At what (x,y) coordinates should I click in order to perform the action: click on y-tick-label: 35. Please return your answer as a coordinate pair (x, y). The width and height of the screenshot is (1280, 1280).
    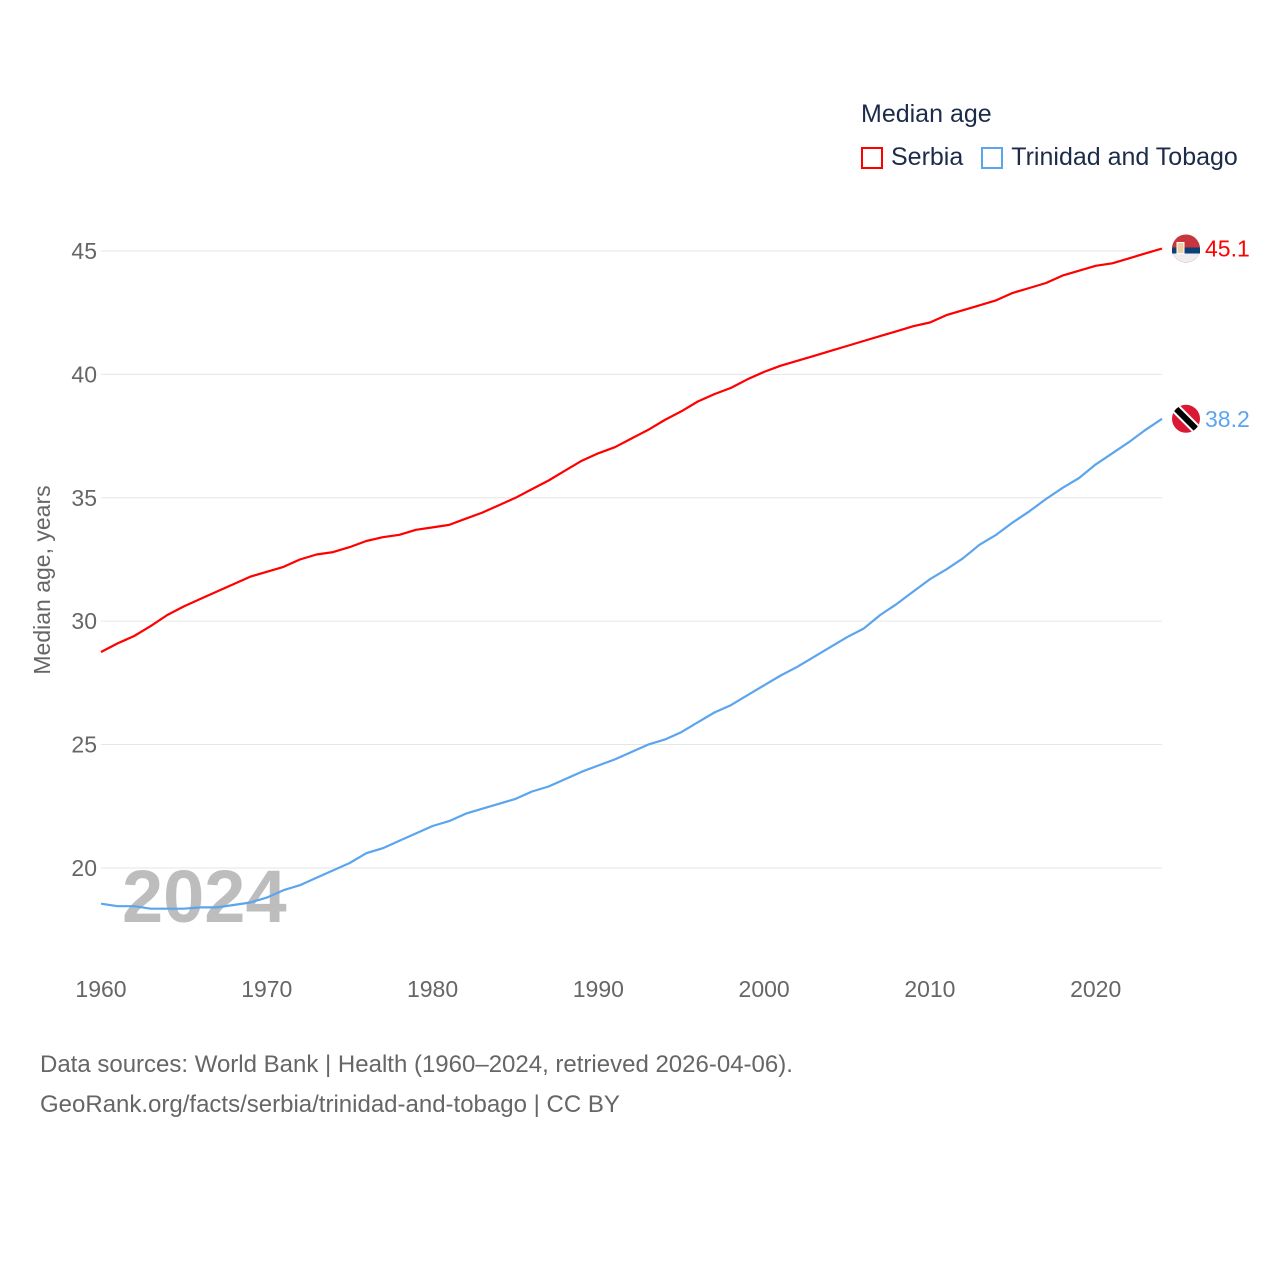
    Looking at the image, I should click on (84, 498).